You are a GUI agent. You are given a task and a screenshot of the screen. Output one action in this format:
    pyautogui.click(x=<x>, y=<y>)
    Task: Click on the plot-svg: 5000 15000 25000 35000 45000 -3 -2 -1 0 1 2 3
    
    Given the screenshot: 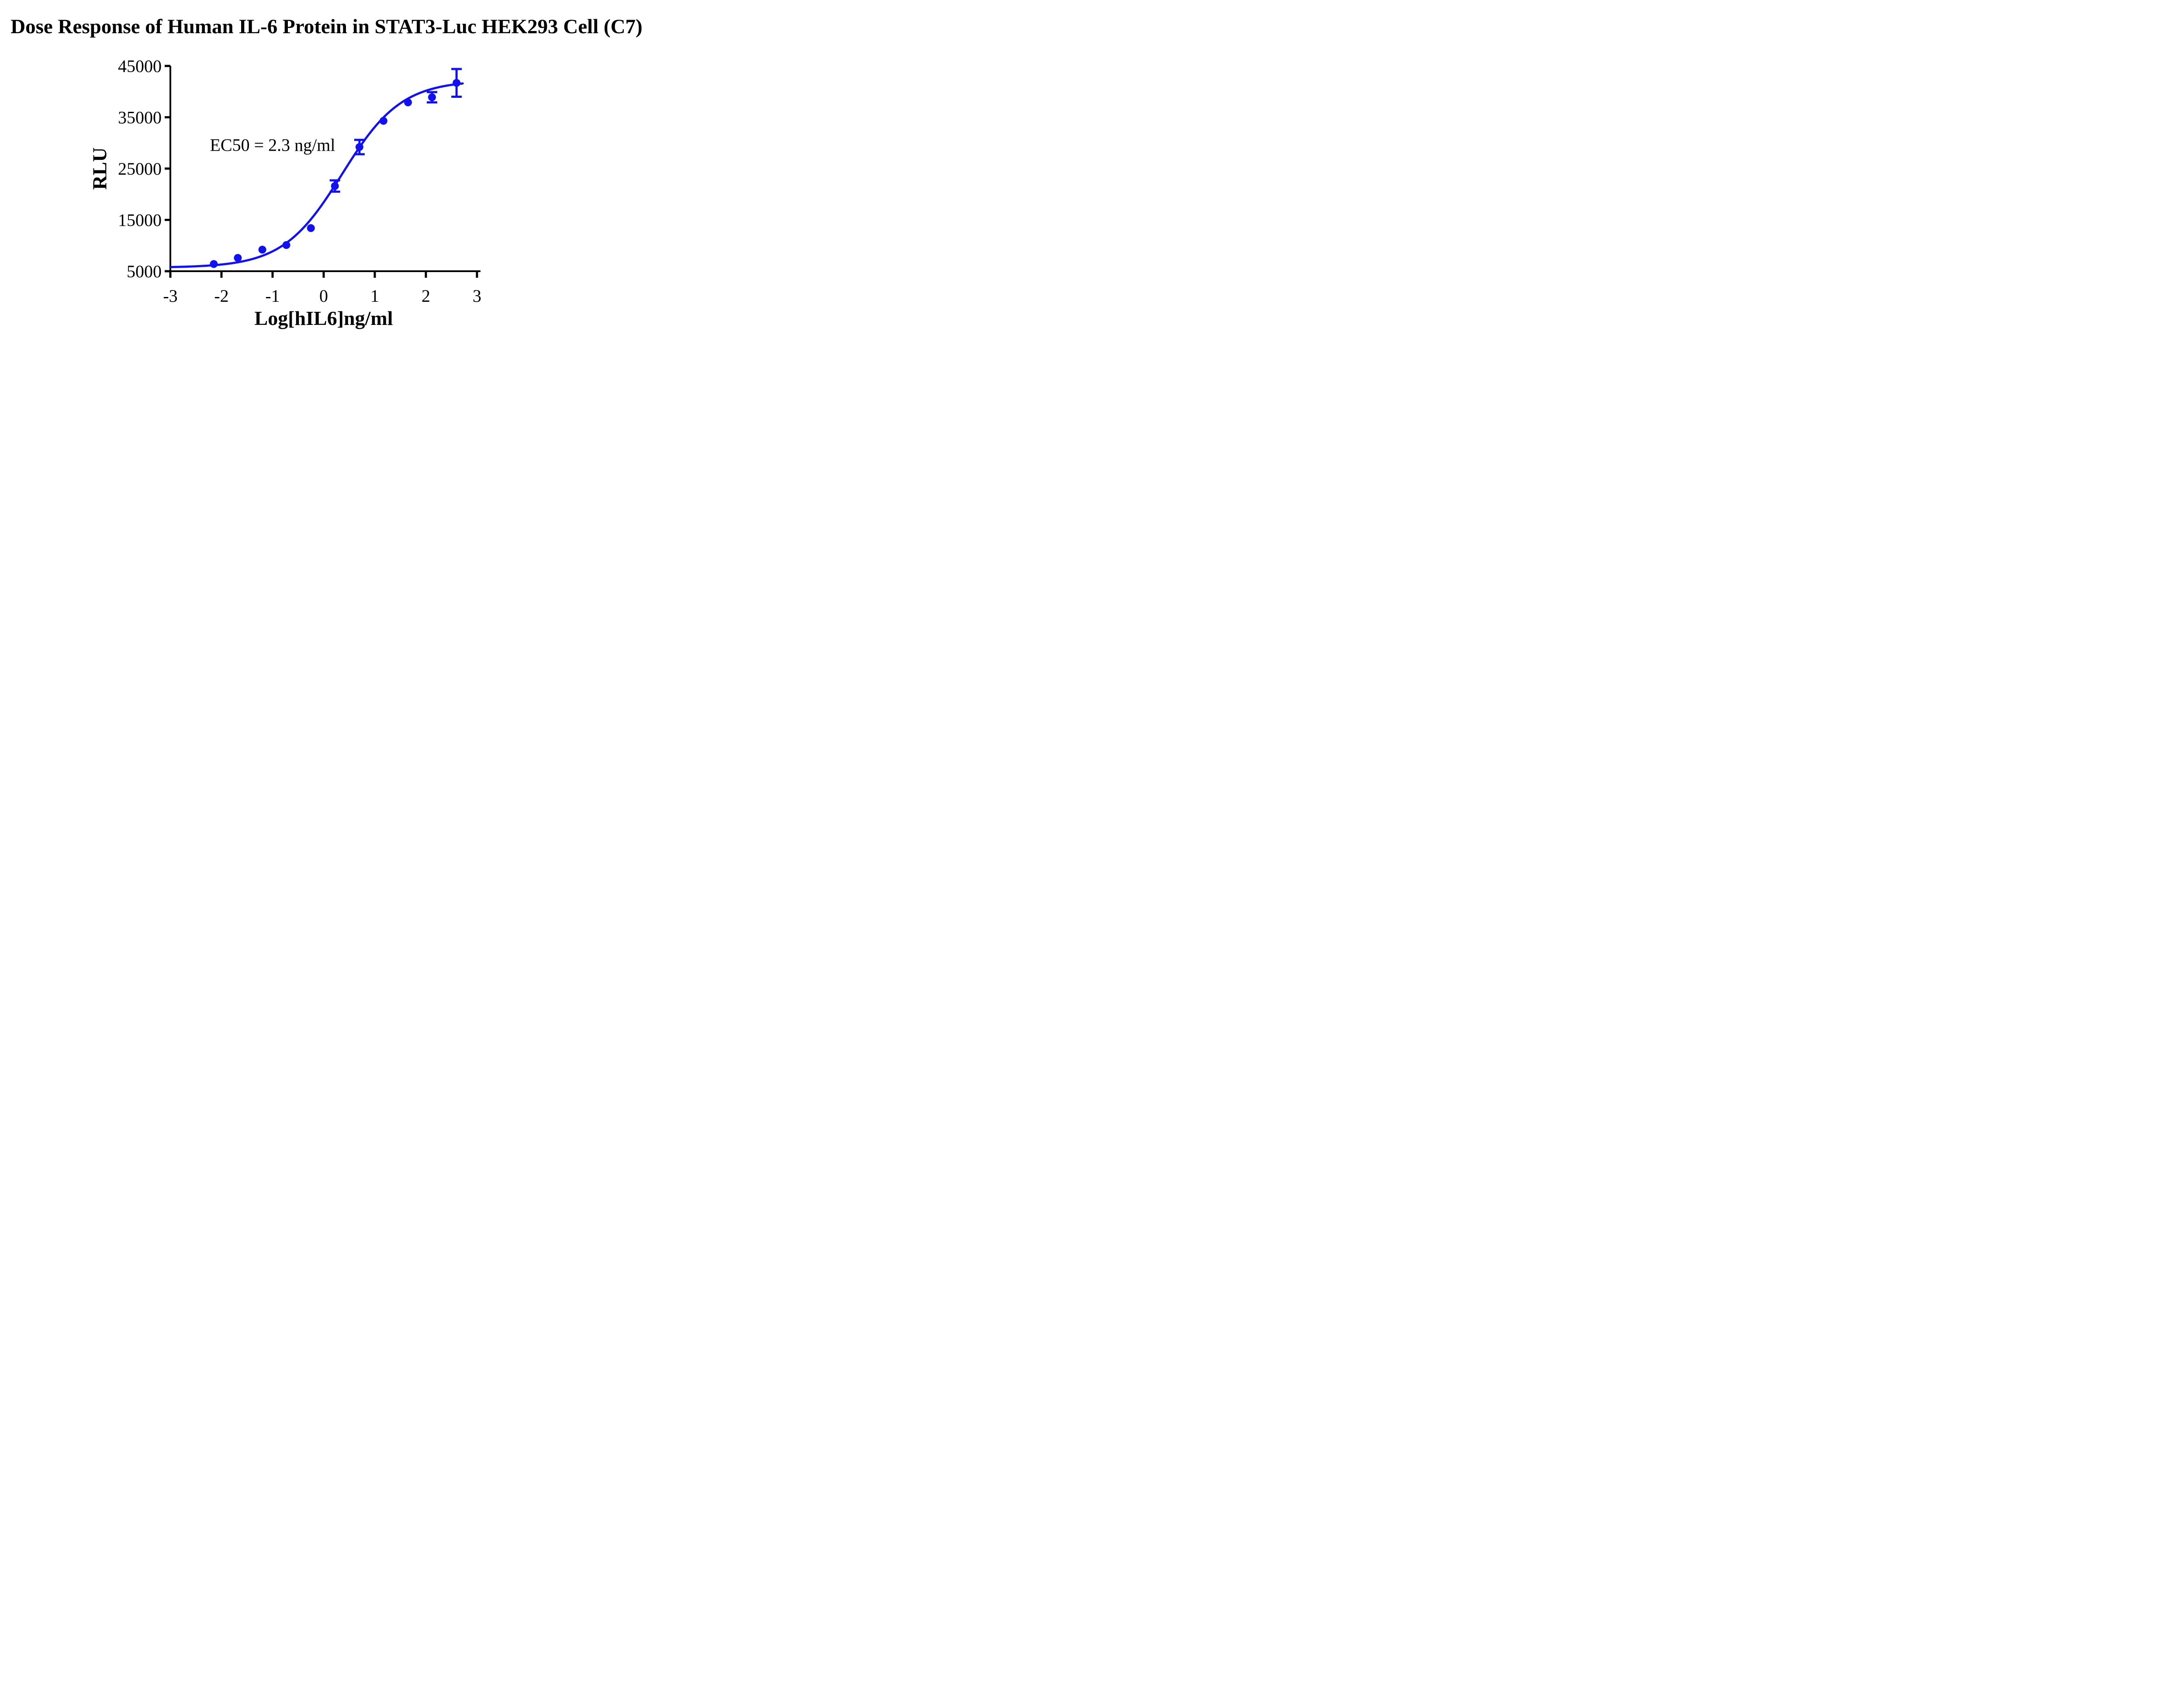 What is the action you would take?
    pyautogui.click(x=299, y=181)
    